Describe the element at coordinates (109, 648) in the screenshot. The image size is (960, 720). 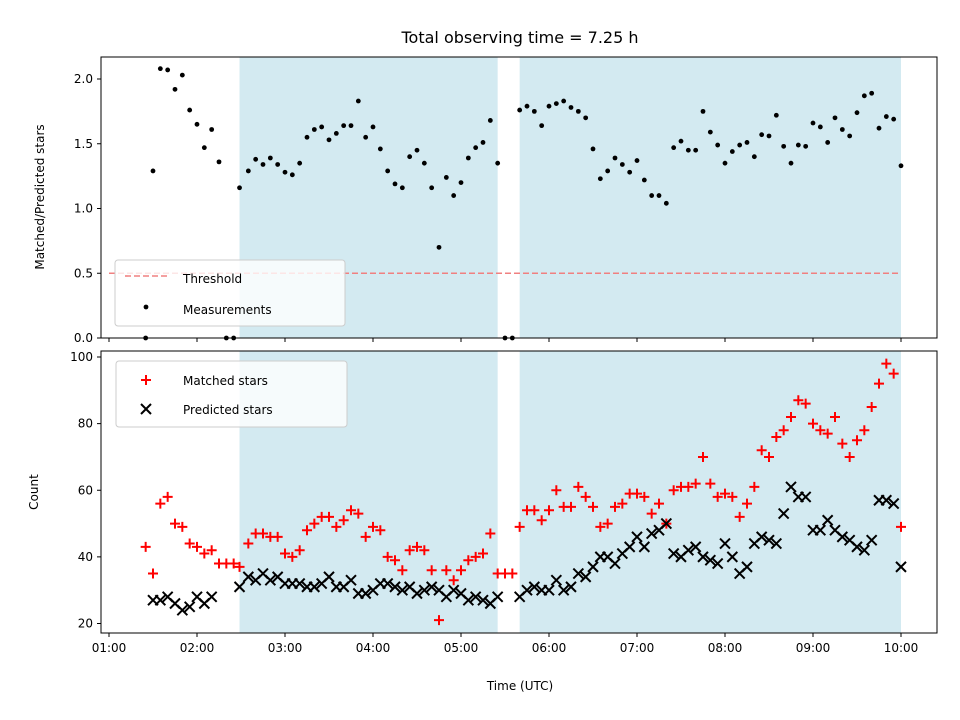
I see `x-tick-label: 01:00` at that location.